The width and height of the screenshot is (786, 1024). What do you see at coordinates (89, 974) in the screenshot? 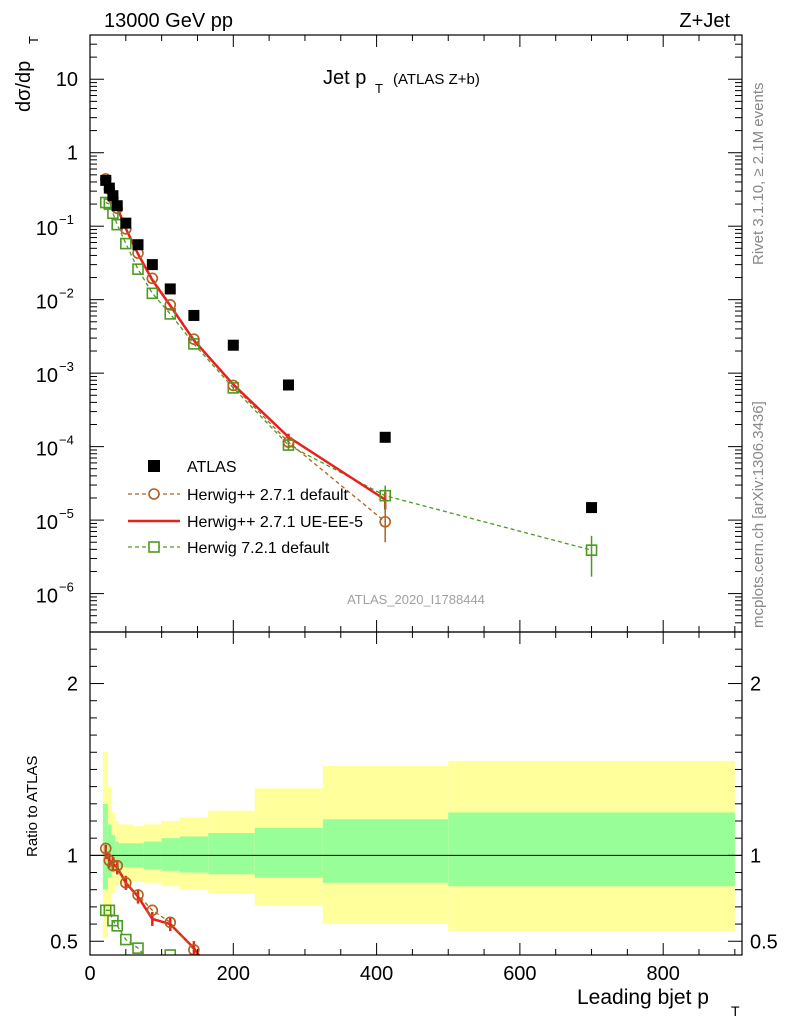
I see `x-tick-label: 0` at bounding box center [89, 974].